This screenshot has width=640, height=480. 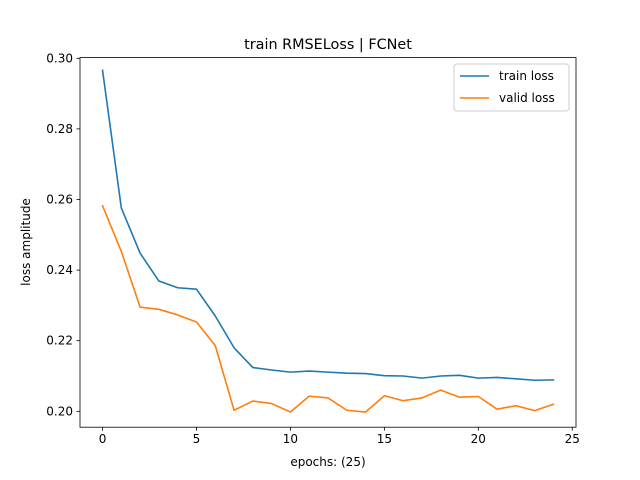 I want to click on x-tick-label: 10, so click(x=290, y=439).